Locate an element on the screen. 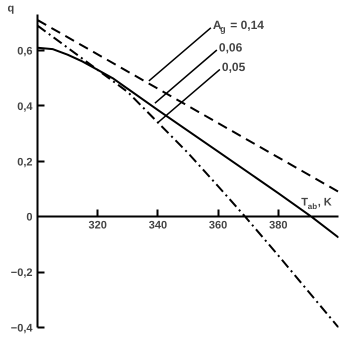 The image size is (342, 337). y-tick-label: 0,6 is located at coordinates (25, 52).